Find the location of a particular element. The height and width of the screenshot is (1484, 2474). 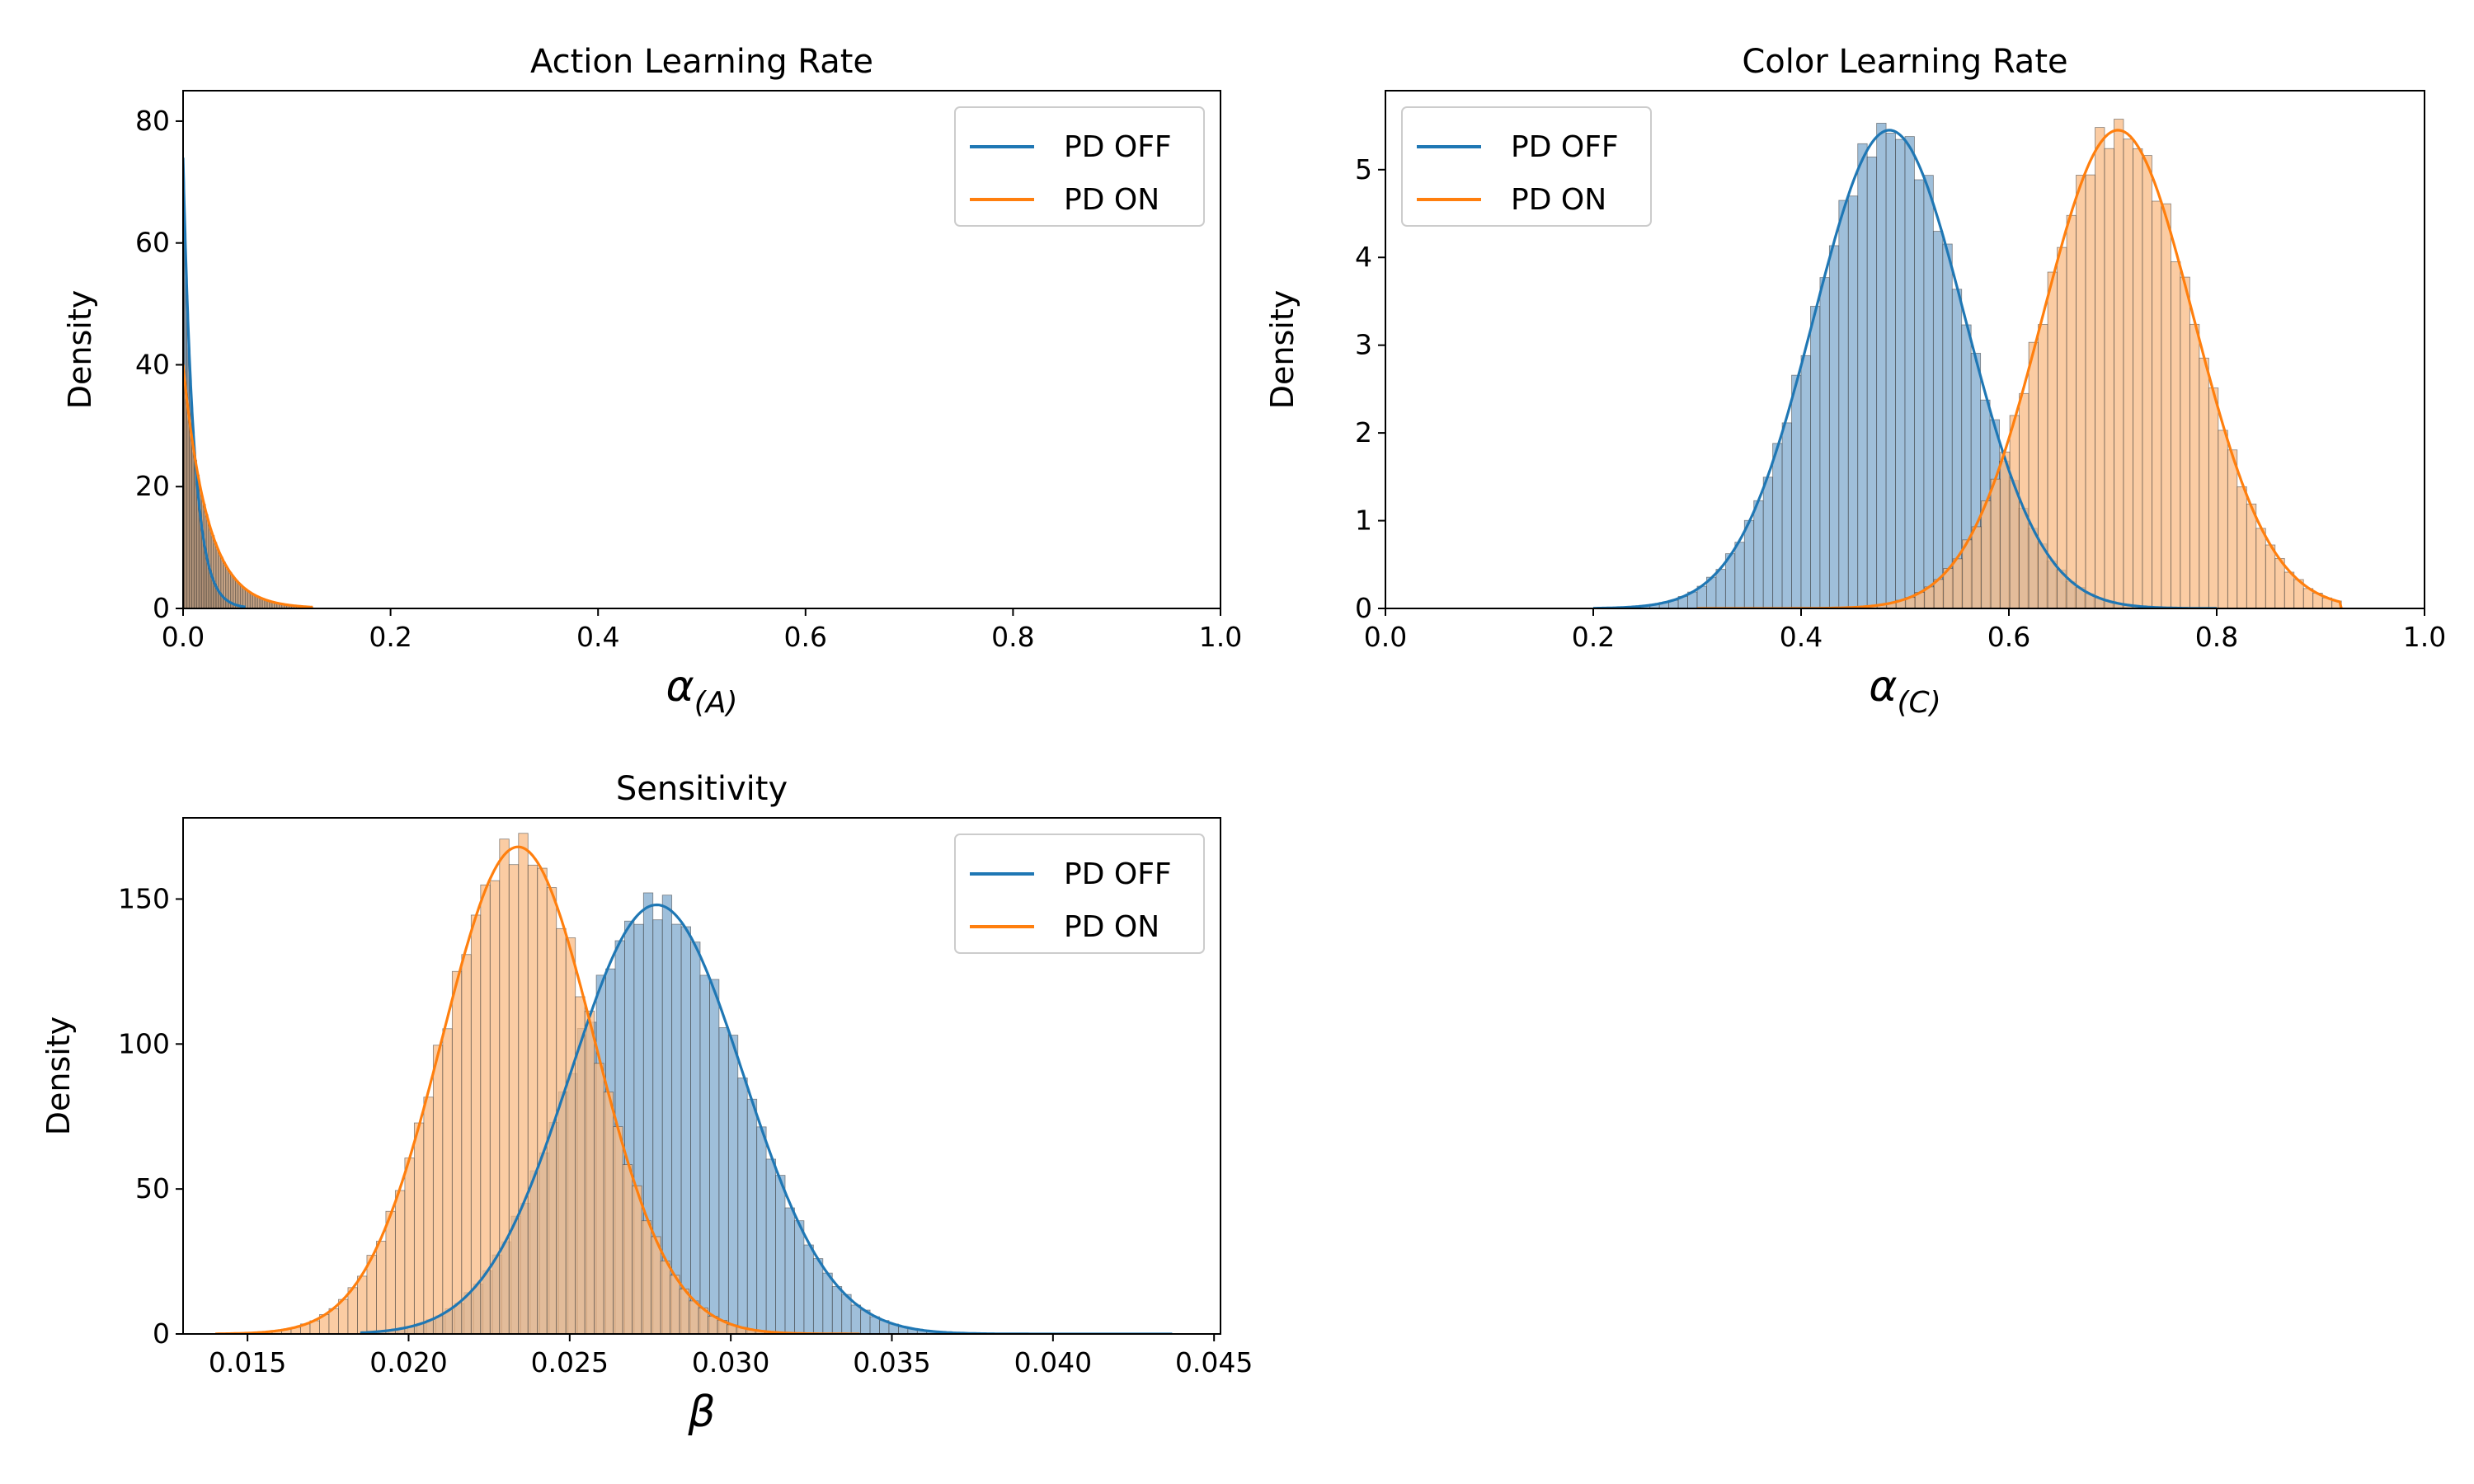

y-tick-label: 3 is located at coordinates (1363, 345).